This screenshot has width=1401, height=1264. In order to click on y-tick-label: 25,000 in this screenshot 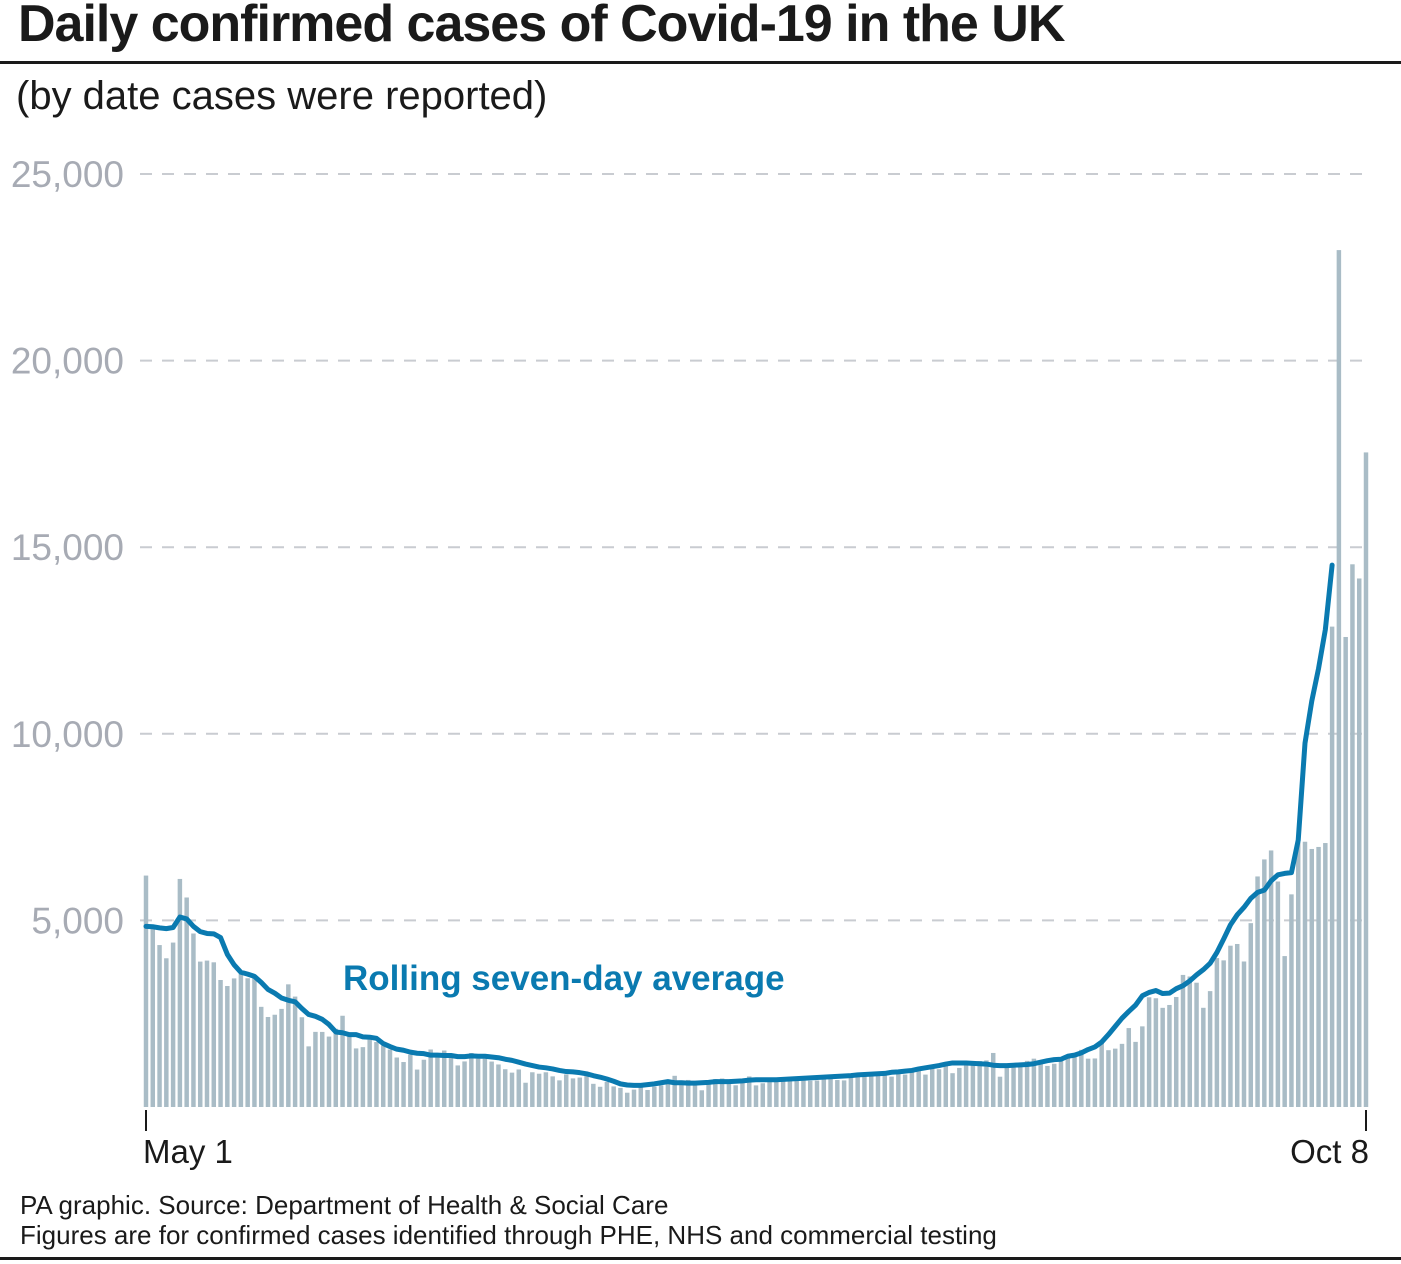, I will do `click(67, 174)`.